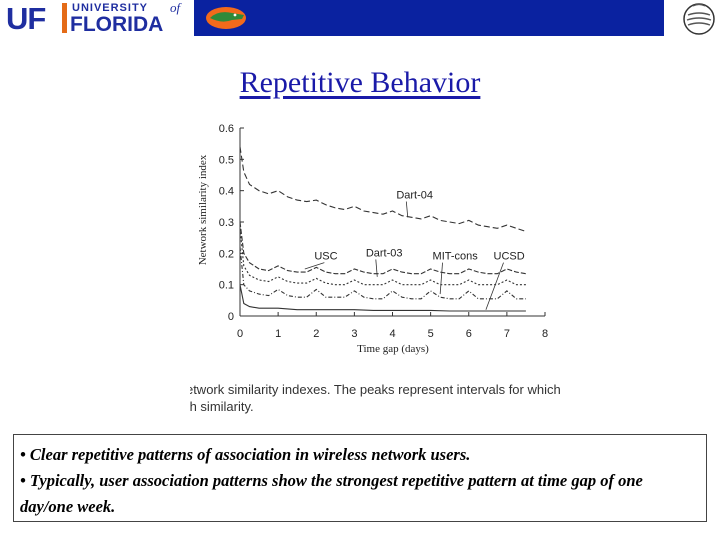  What do you see at coordinates (354, 334) in the screenshot?
I see `x-tick-label: 3` at bounding box center [354, 334].